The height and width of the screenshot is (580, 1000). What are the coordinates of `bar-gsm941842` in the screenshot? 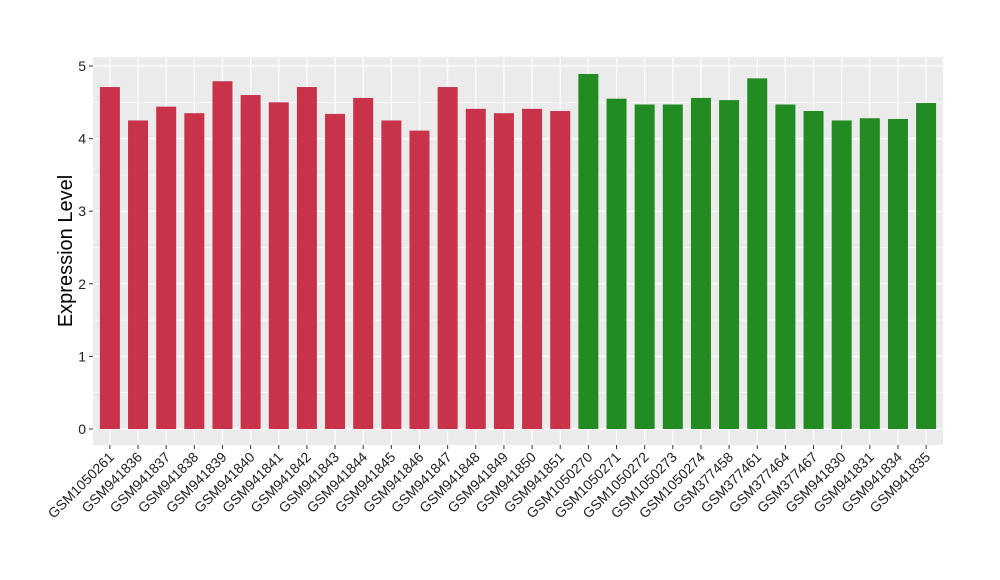 It's located at (306, 258).